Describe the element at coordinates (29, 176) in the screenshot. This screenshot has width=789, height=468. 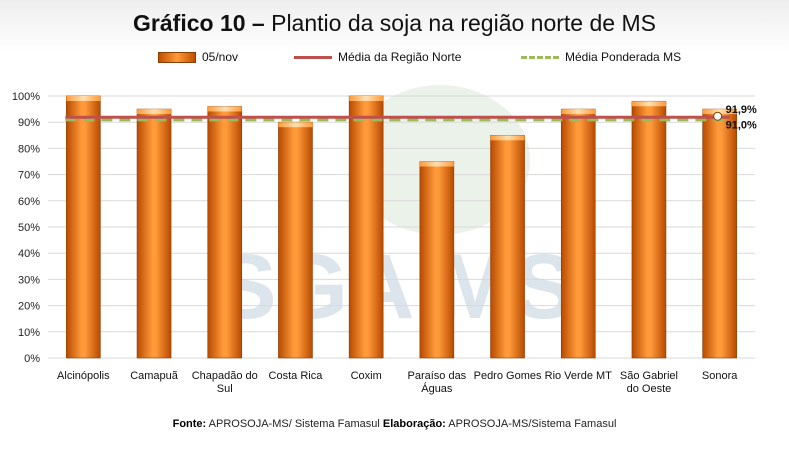
I see `y-tick-label: 70%` at that location.